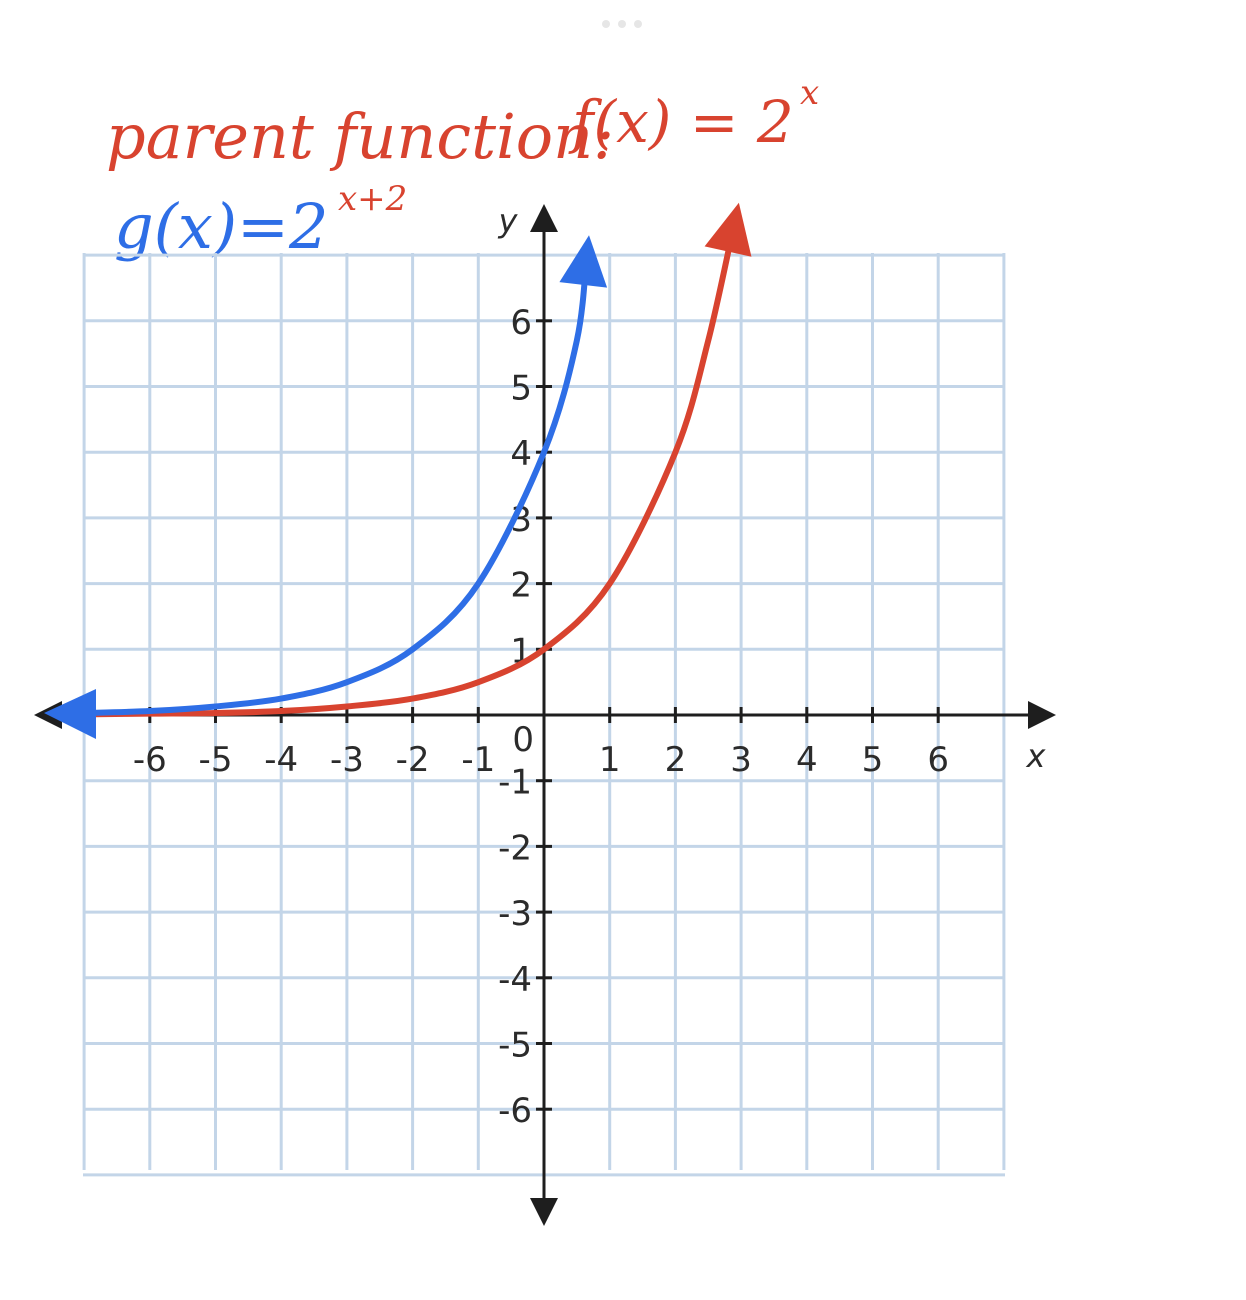 This screenshot has height=1300, width=1246. Describe the element at coordinates (938, 760) in the screenshot. I see `x-tick-label: 6` at that location.